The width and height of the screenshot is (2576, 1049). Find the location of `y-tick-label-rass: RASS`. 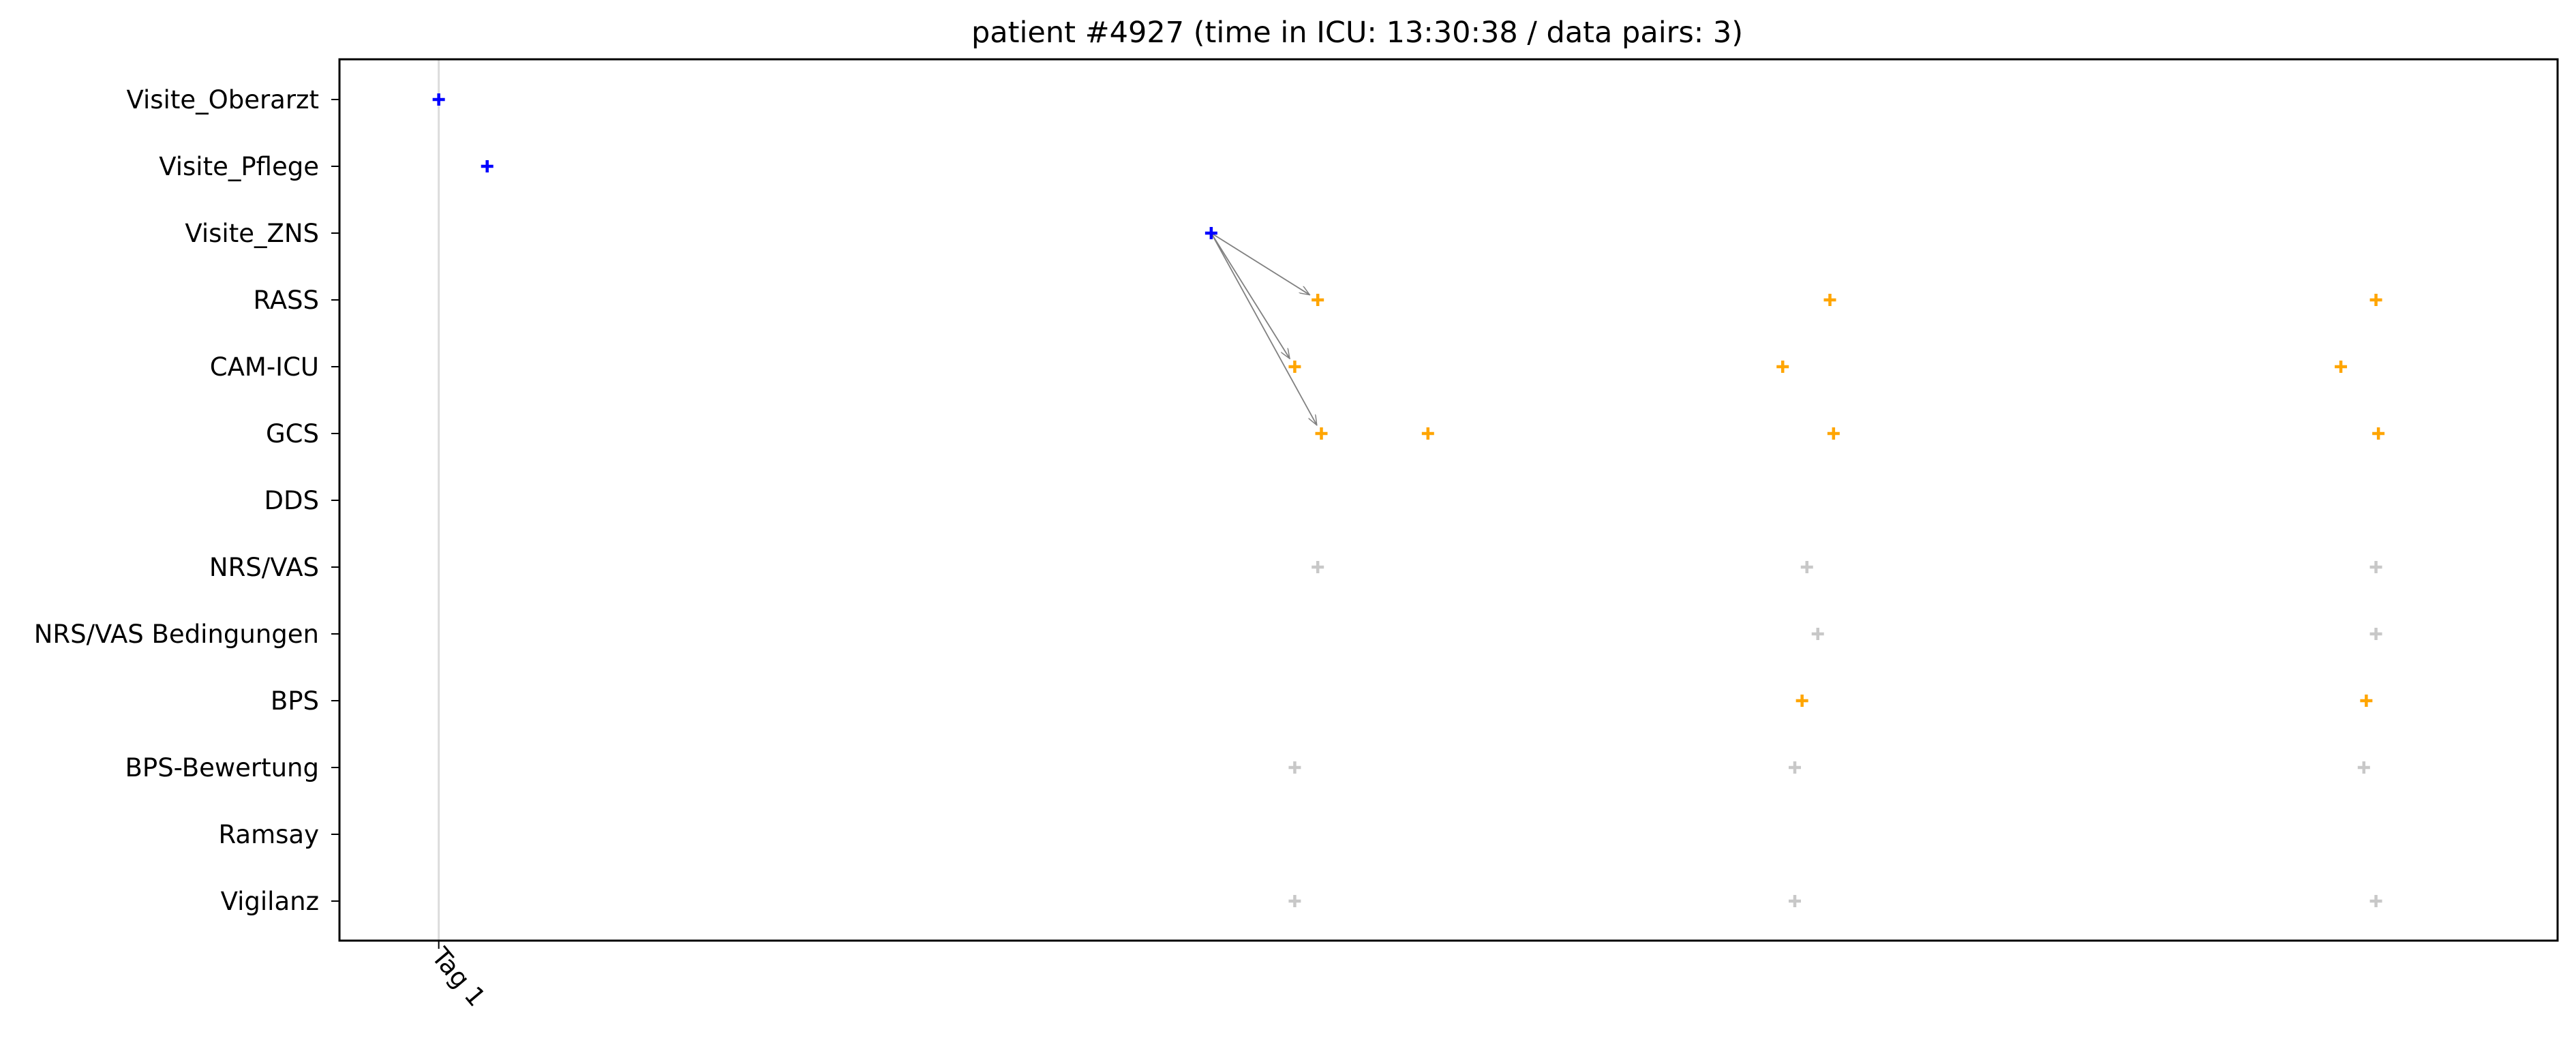

y-tick-label-rass: RASS is located at coordinates (287, 301).